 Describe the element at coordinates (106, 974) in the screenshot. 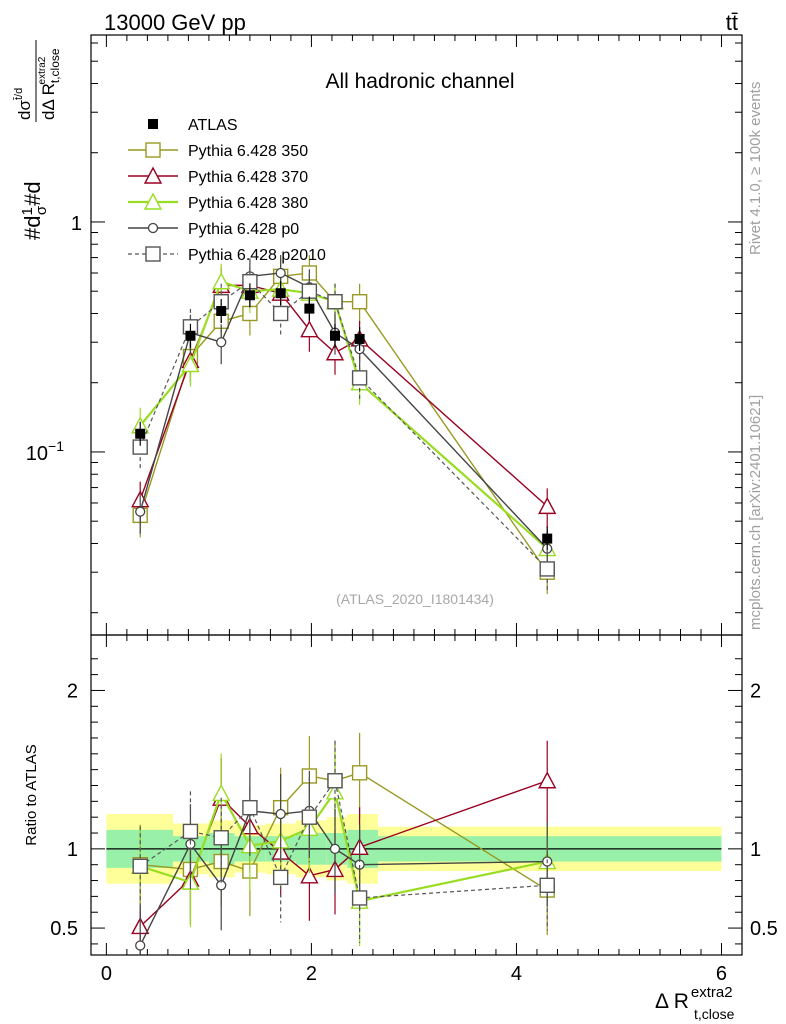

I see `x-tick-label: 0` at that location.